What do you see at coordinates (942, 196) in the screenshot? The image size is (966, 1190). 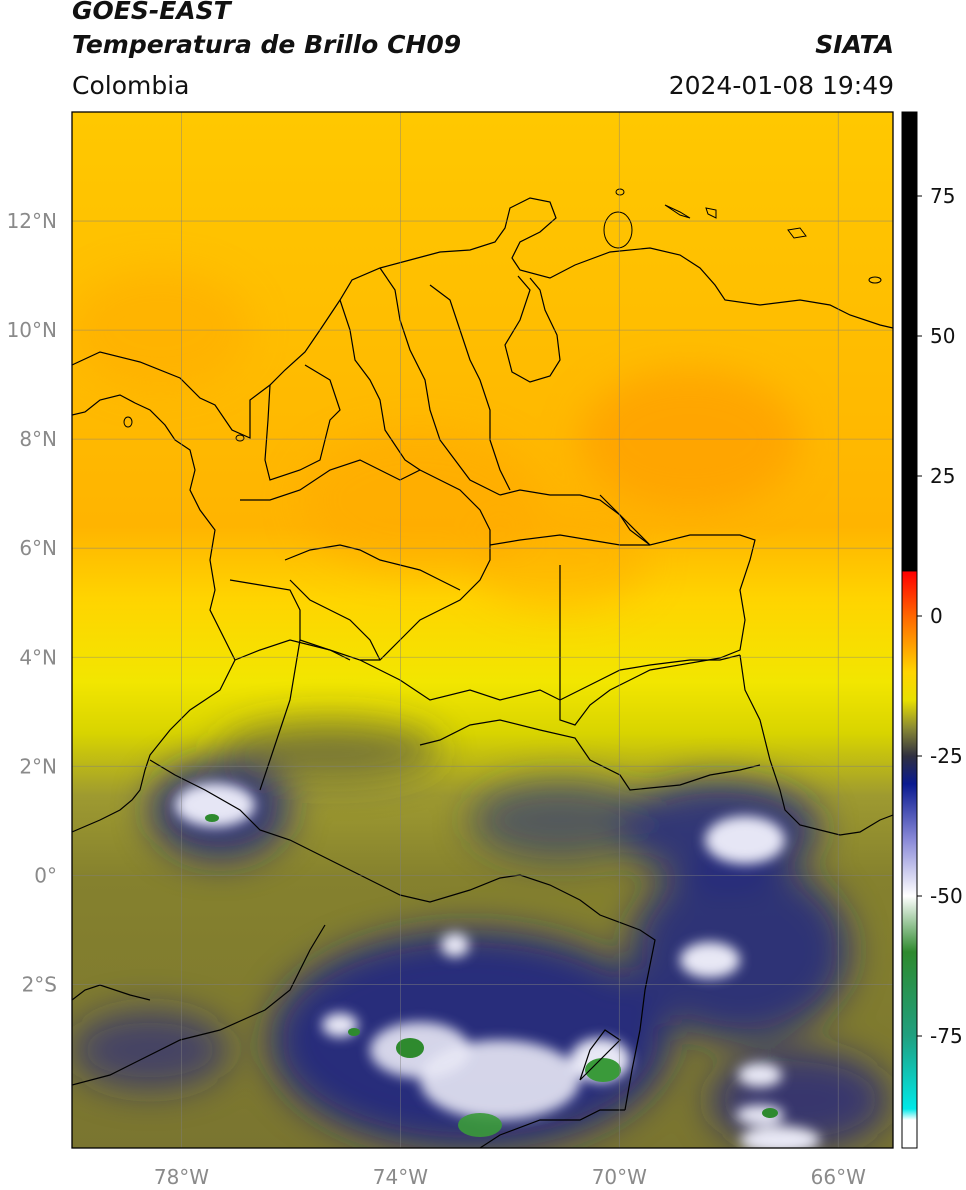 I see `colorbar-tick-label: 75` at bounding box center [942, 196].